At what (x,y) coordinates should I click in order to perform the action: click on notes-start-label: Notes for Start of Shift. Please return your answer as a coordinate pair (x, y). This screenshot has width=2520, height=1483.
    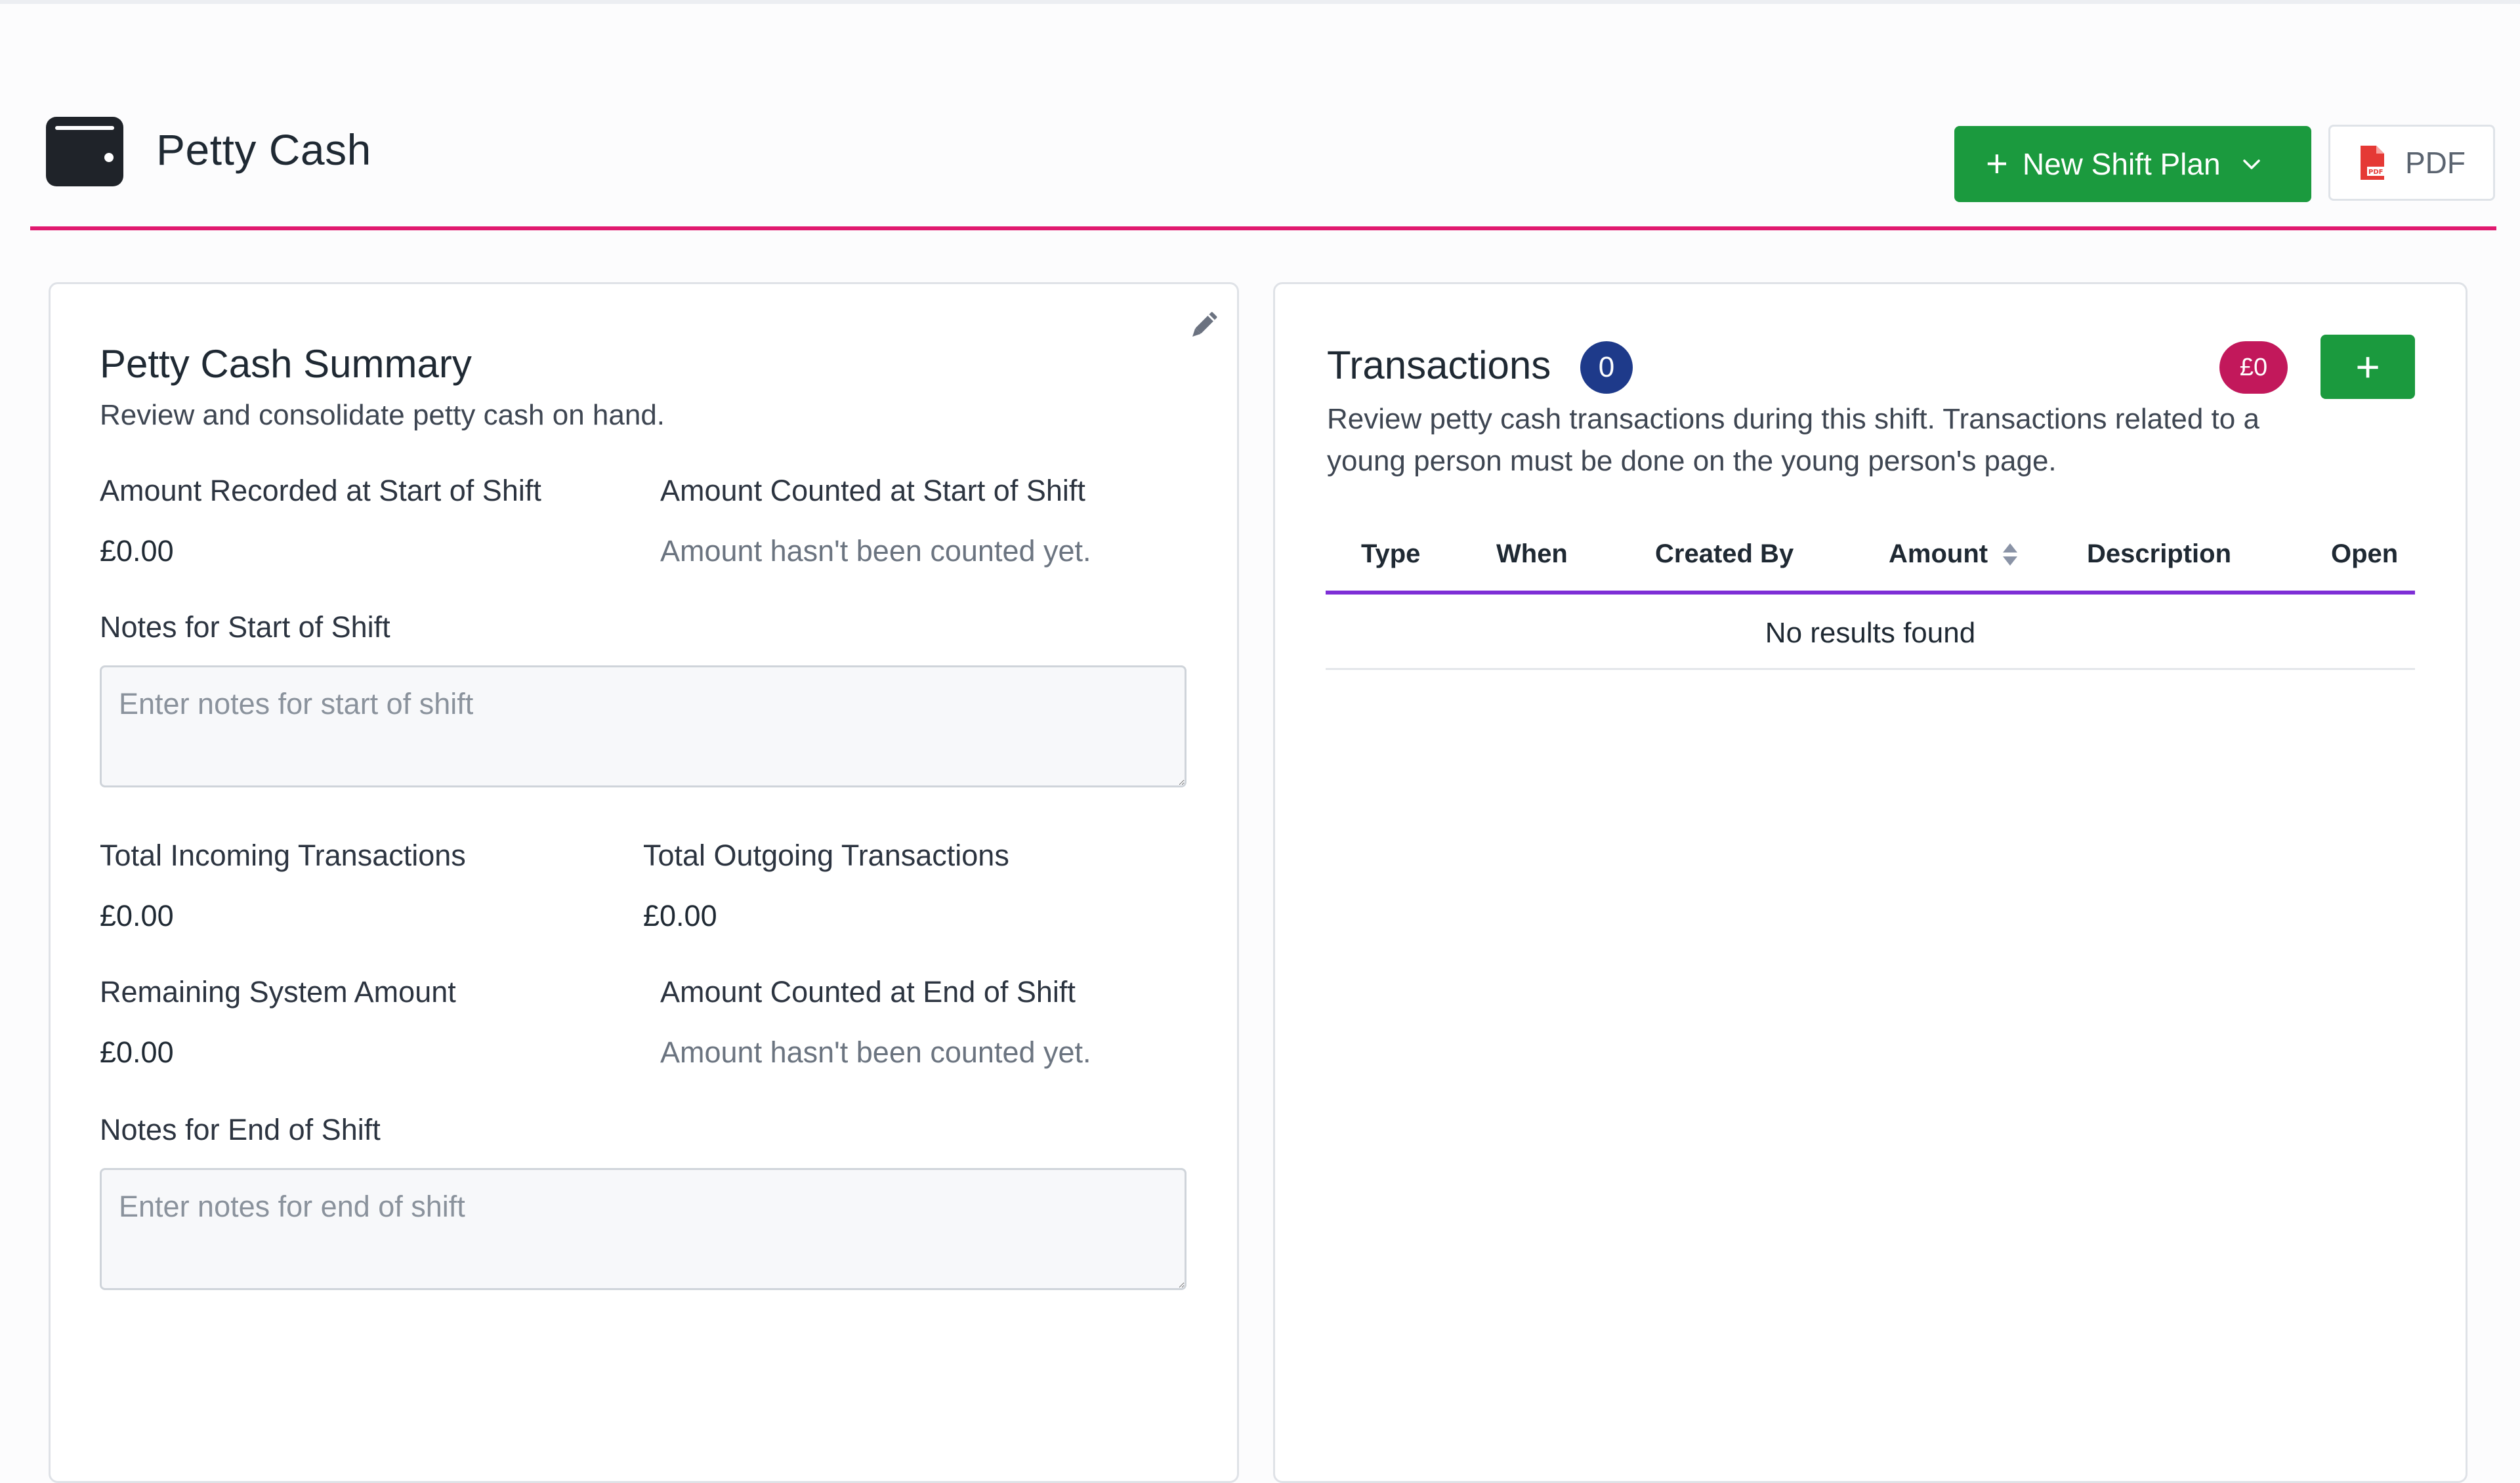
    Looking at the image, I should click on (245, 627).